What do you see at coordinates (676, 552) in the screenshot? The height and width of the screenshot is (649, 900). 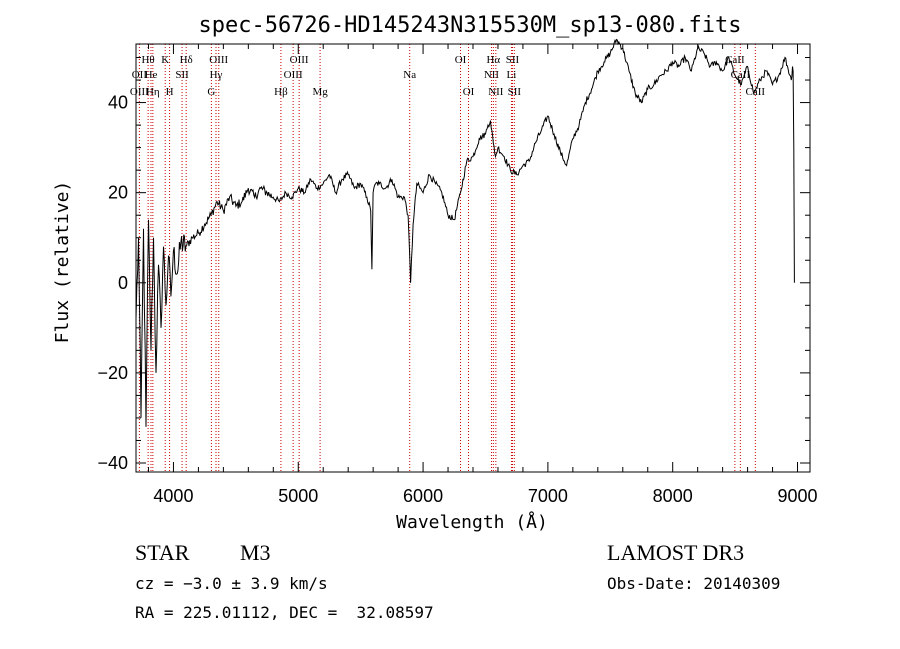 I see `survey-name: LAMOST DR3` at bounding box center [676, 552].